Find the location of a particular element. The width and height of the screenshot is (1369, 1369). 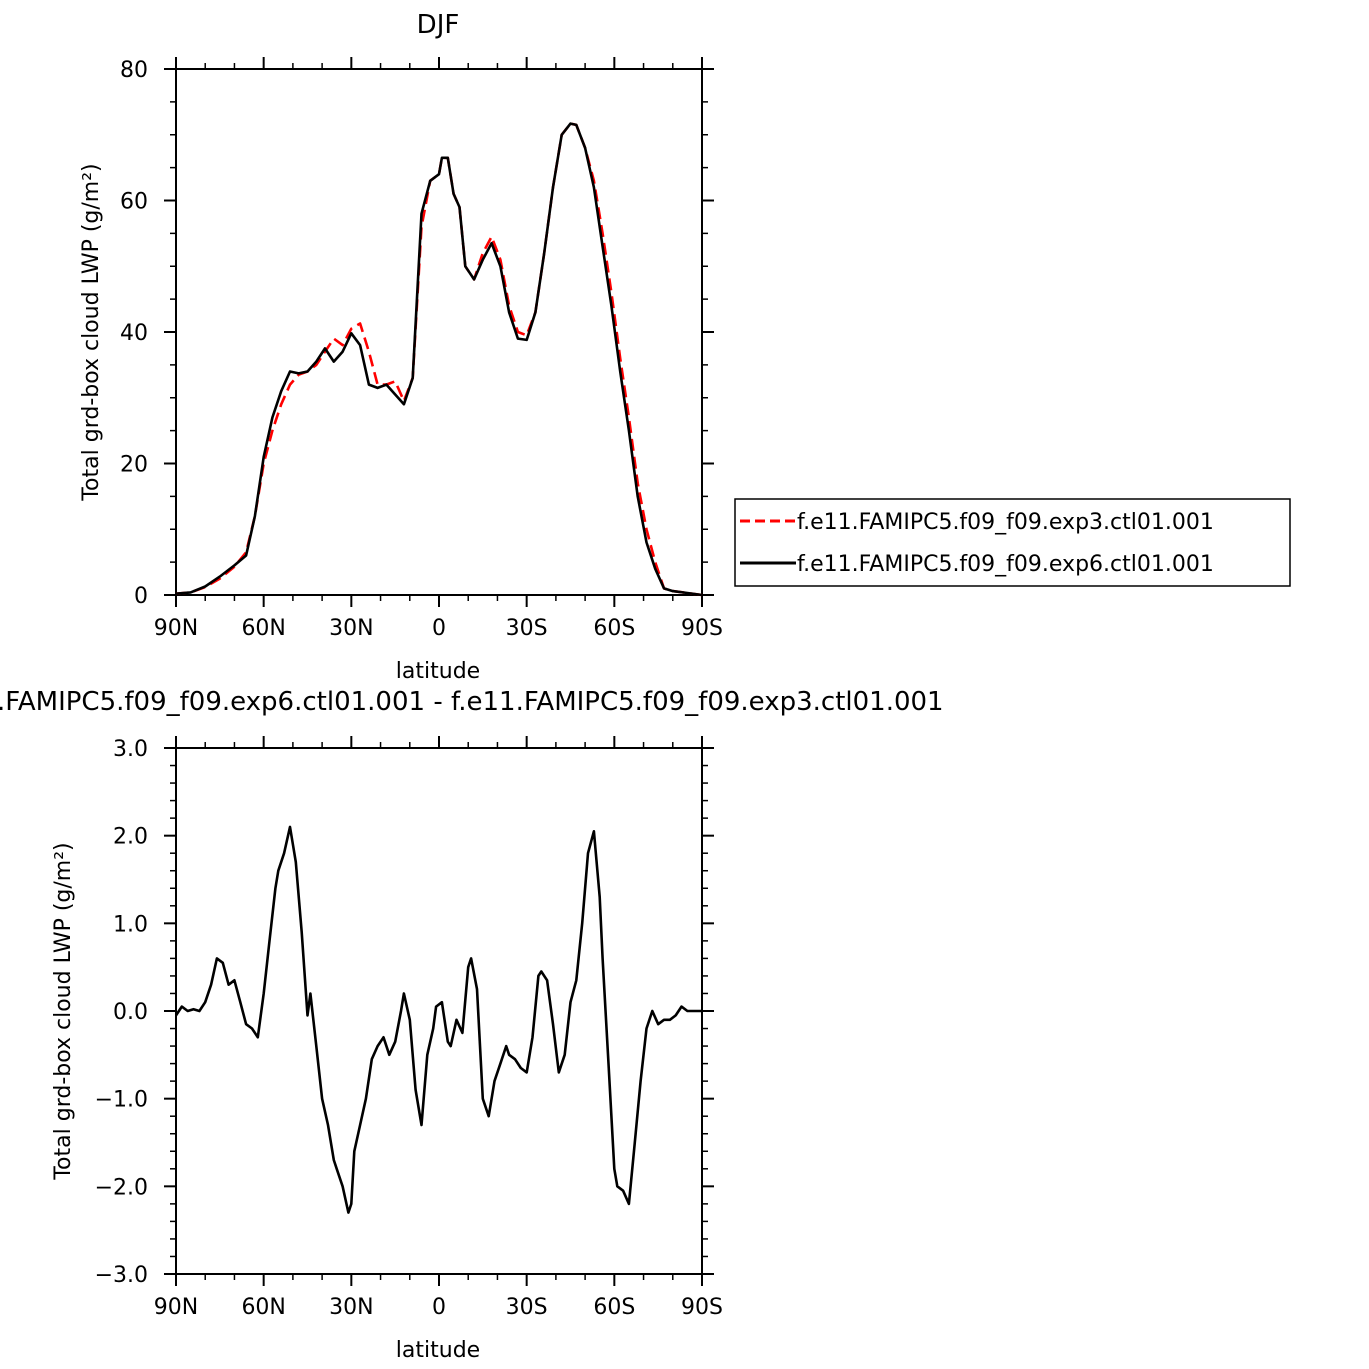

legend-box is located at coordinates (1012, 542).